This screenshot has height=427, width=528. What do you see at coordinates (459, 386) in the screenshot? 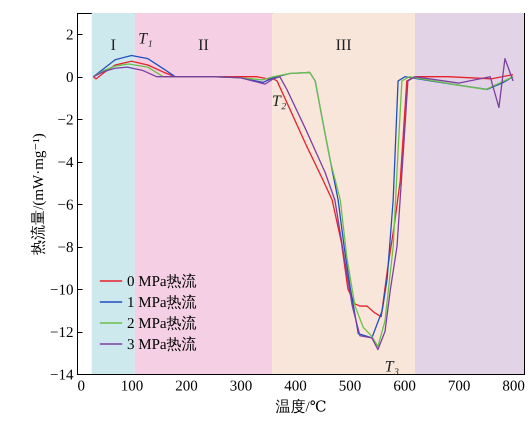
I see `x-tick-label: 700` at bounding box center [459, 386].